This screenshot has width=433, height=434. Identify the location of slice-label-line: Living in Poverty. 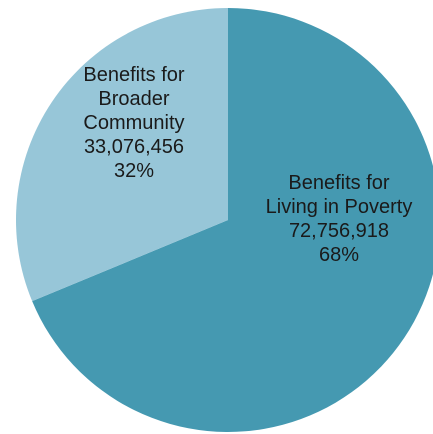
(339, 207).